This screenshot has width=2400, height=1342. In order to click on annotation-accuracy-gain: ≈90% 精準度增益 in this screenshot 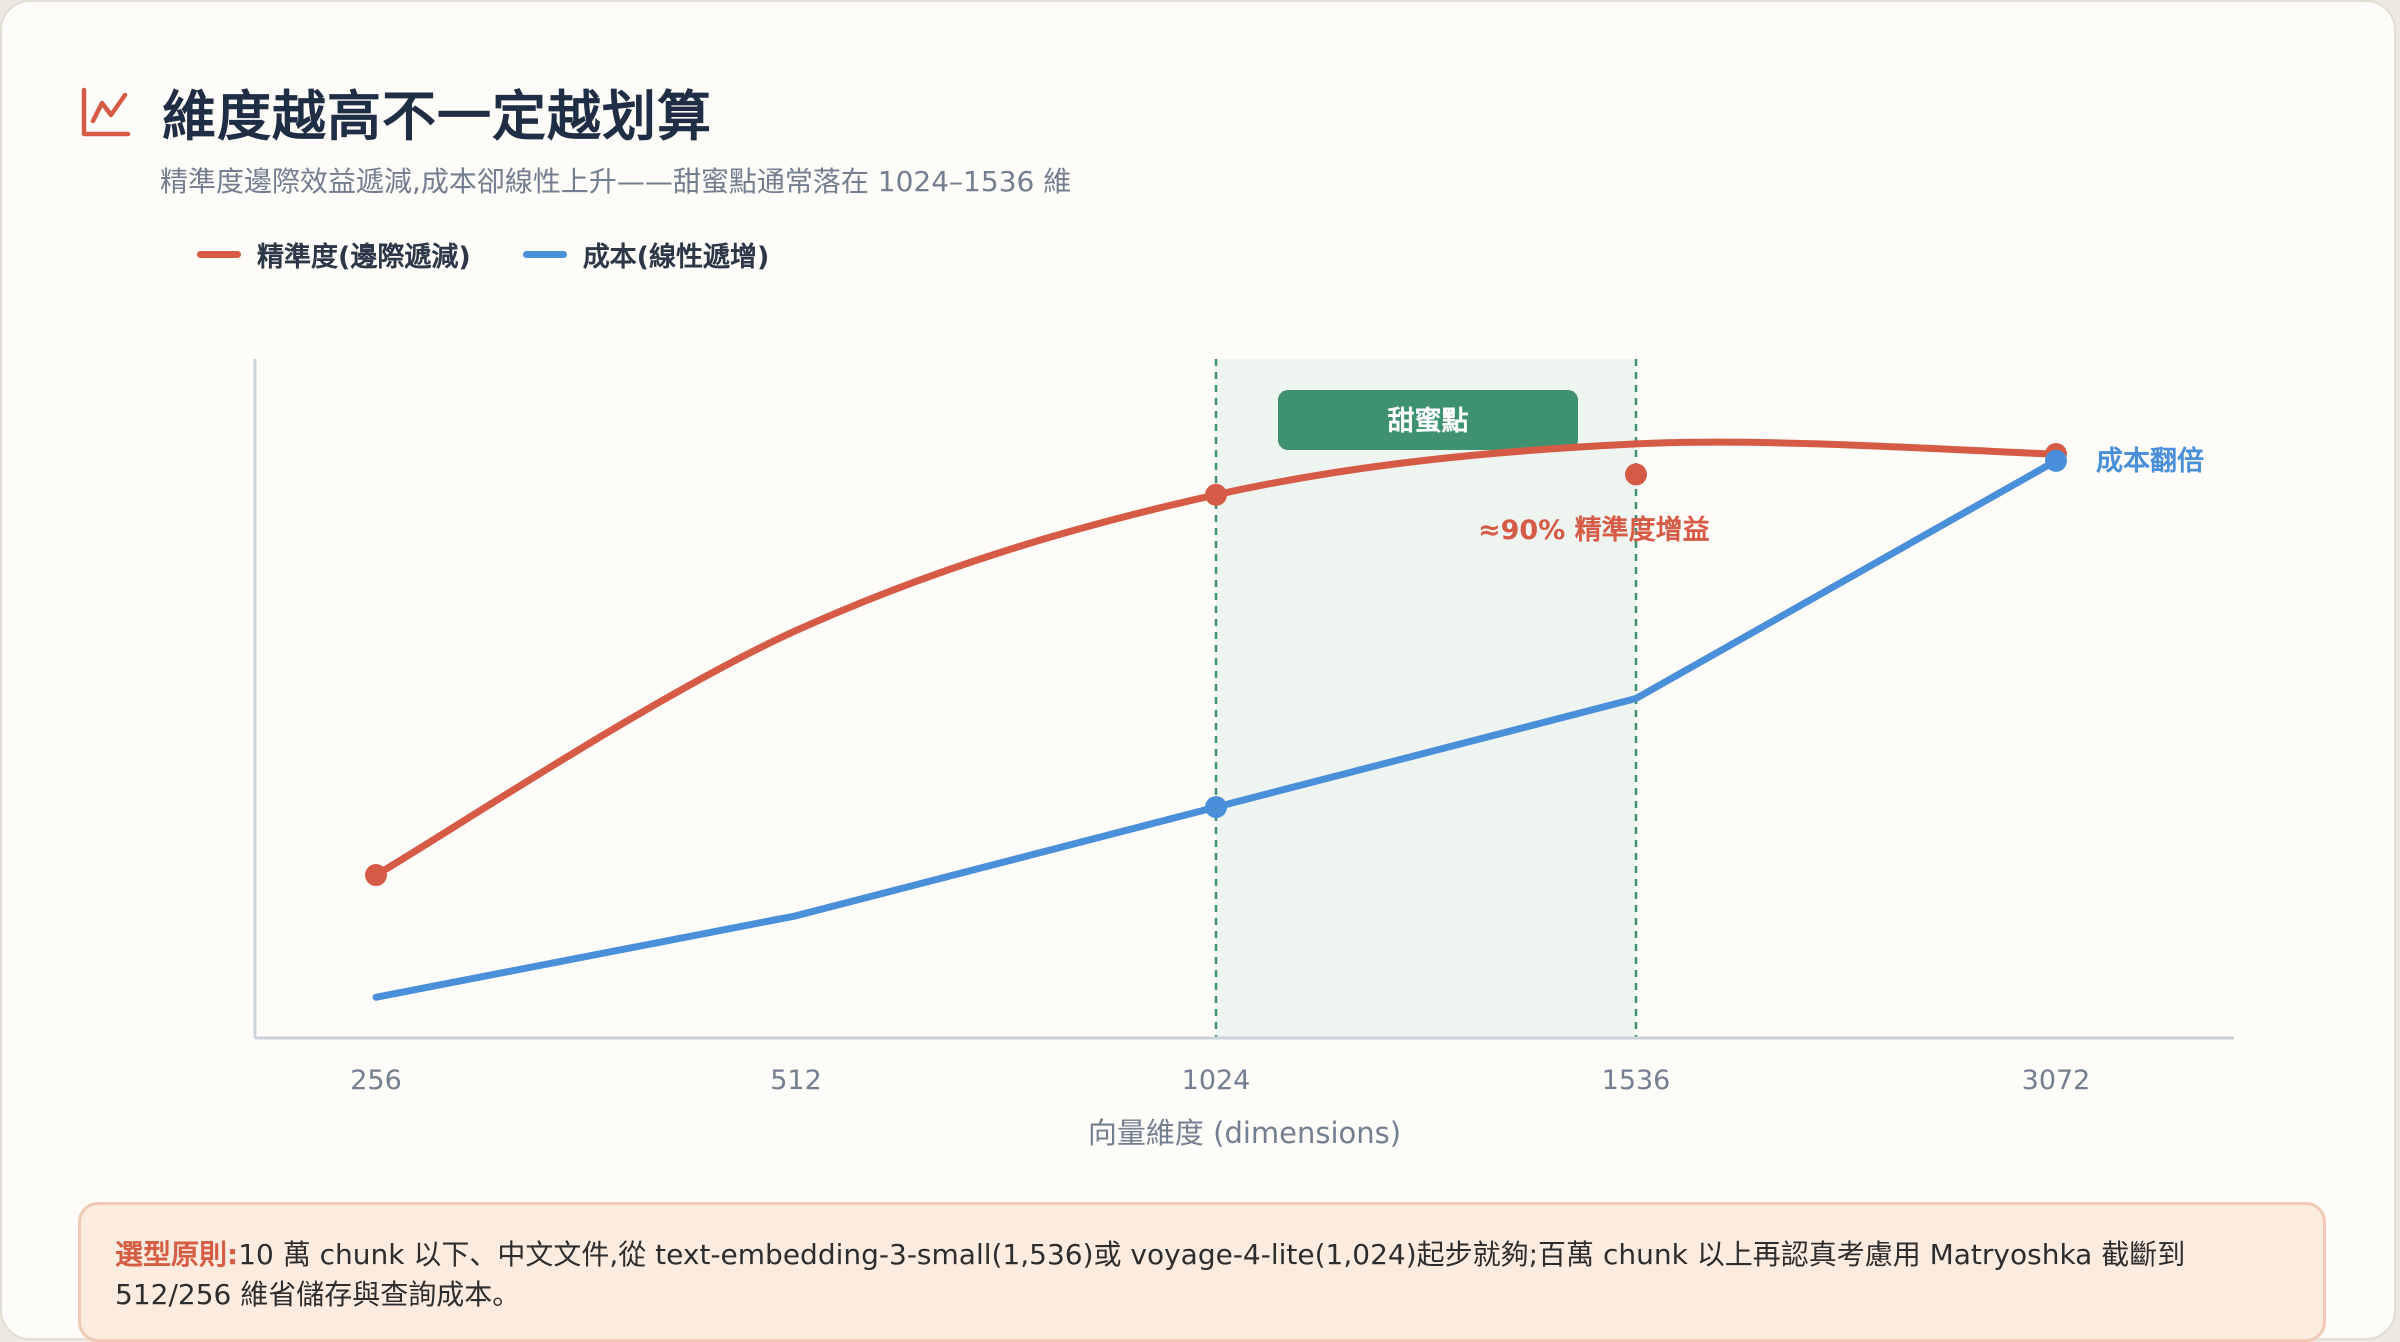, I will do `click(1594, 530)`.